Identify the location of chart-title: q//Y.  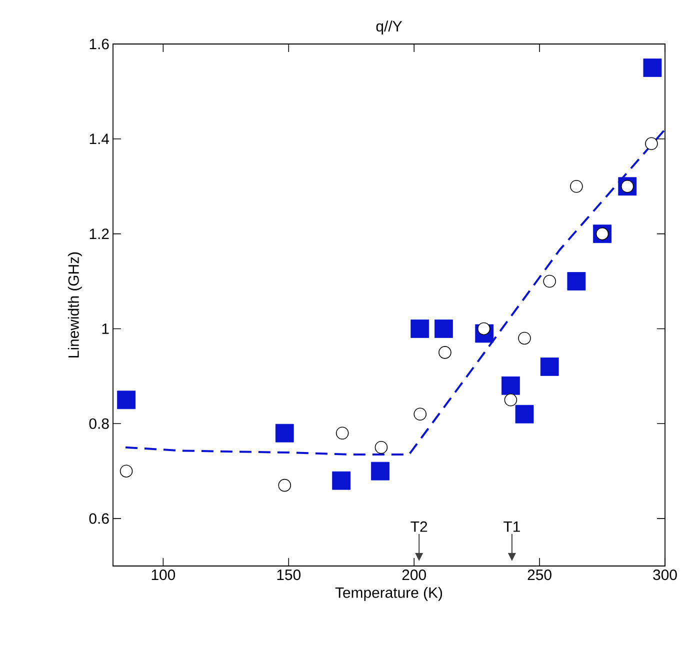
(389, 27).